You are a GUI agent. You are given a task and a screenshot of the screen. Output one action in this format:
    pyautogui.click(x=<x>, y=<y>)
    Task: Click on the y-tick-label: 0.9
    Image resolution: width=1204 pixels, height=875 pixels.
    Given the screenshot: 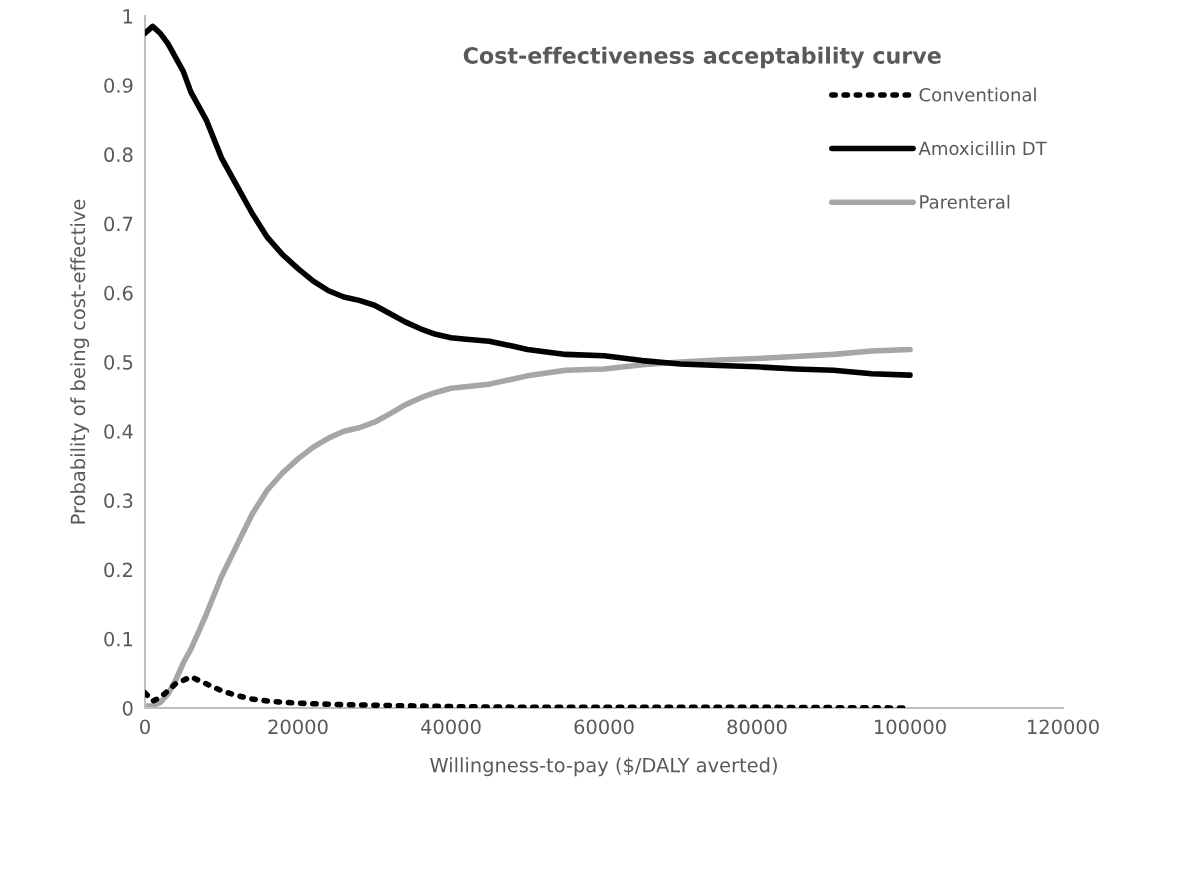 What is the action you would take?
    pyautogui.click(x=118, y=85)
    